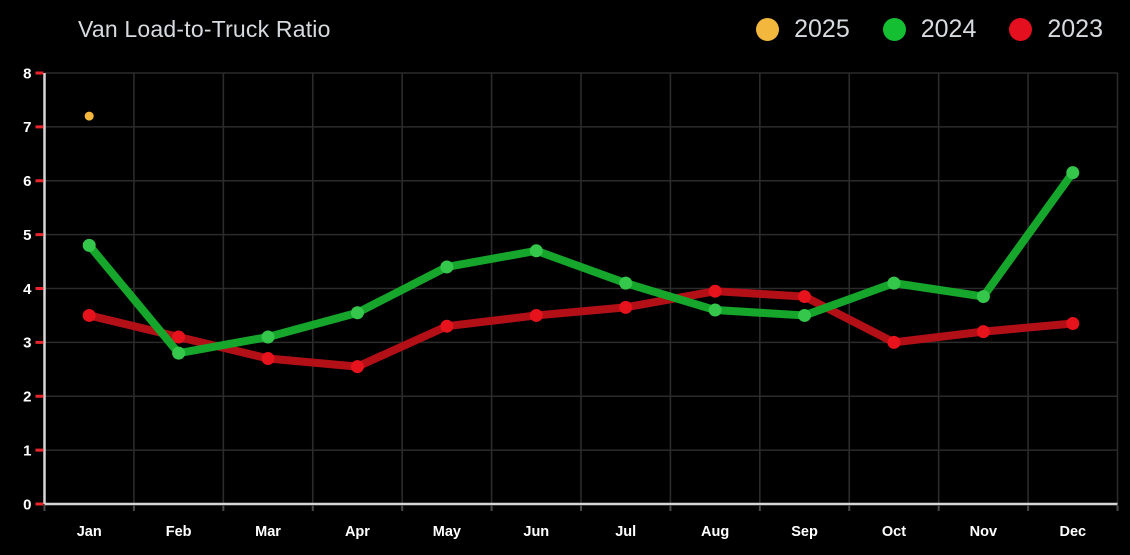  What do you see at coordinates (948, 28) in the screenshot?
I see `legend-label-2024: 2024` at bounding box center [948, 28].